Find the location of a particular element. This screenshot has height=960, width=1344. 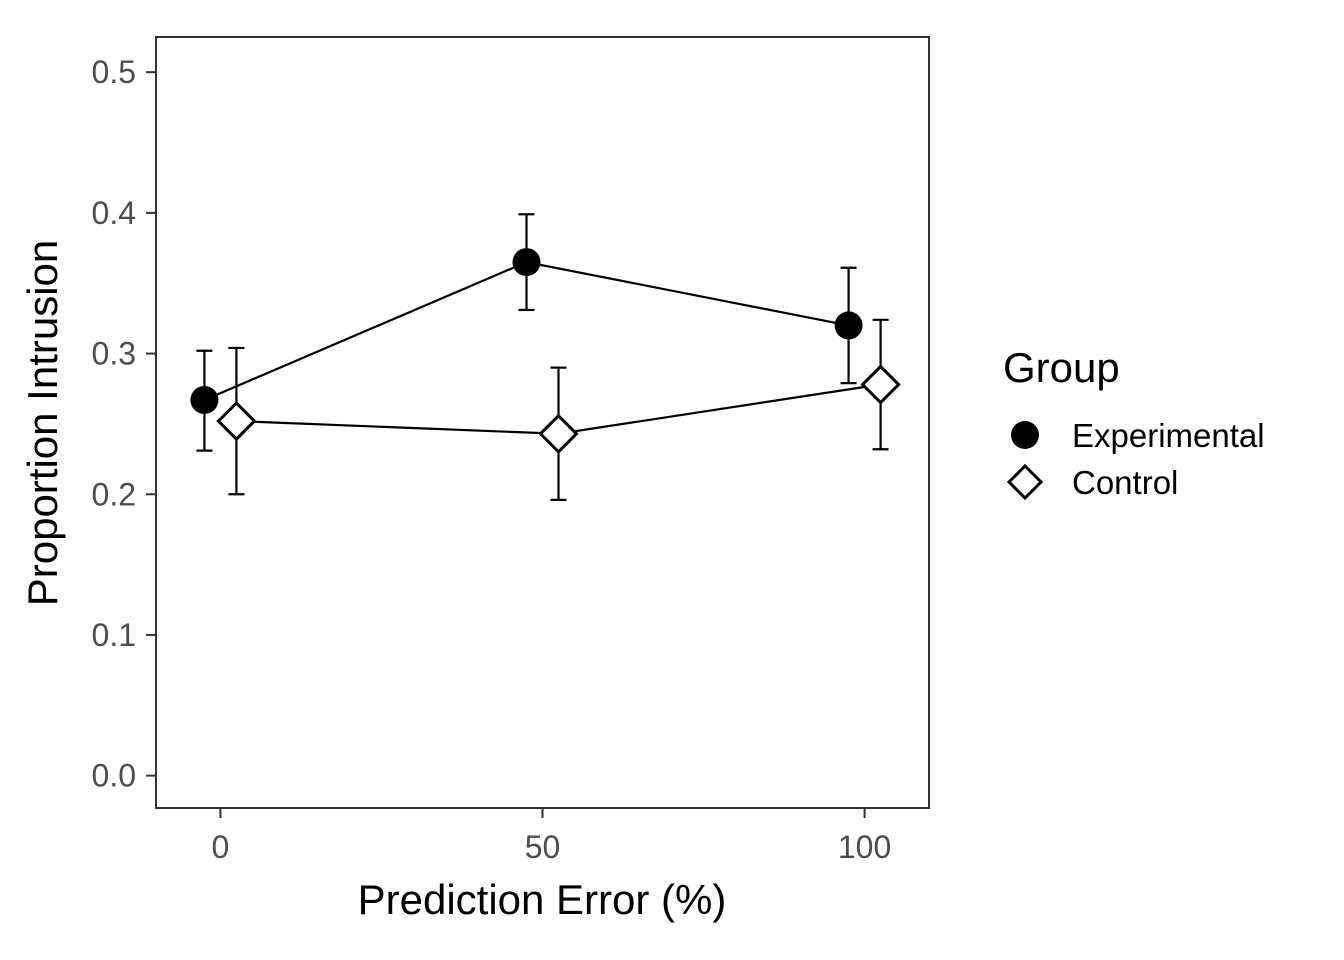

y-tick-label: 0.2 is located at coordinates (114, 494).